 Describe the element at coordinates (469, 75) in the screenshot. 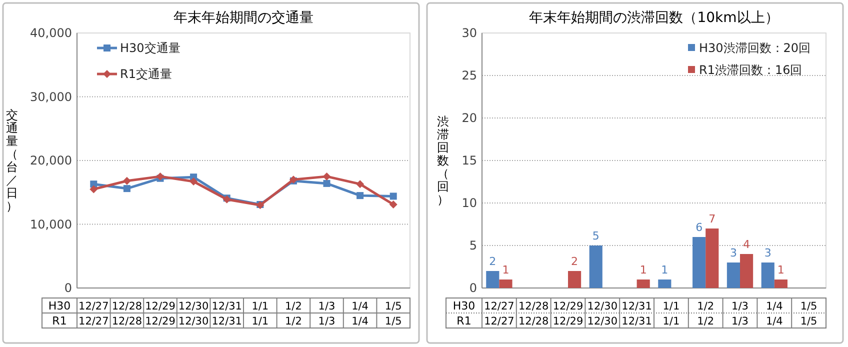

I see `y-tick-label: 25` at that location.